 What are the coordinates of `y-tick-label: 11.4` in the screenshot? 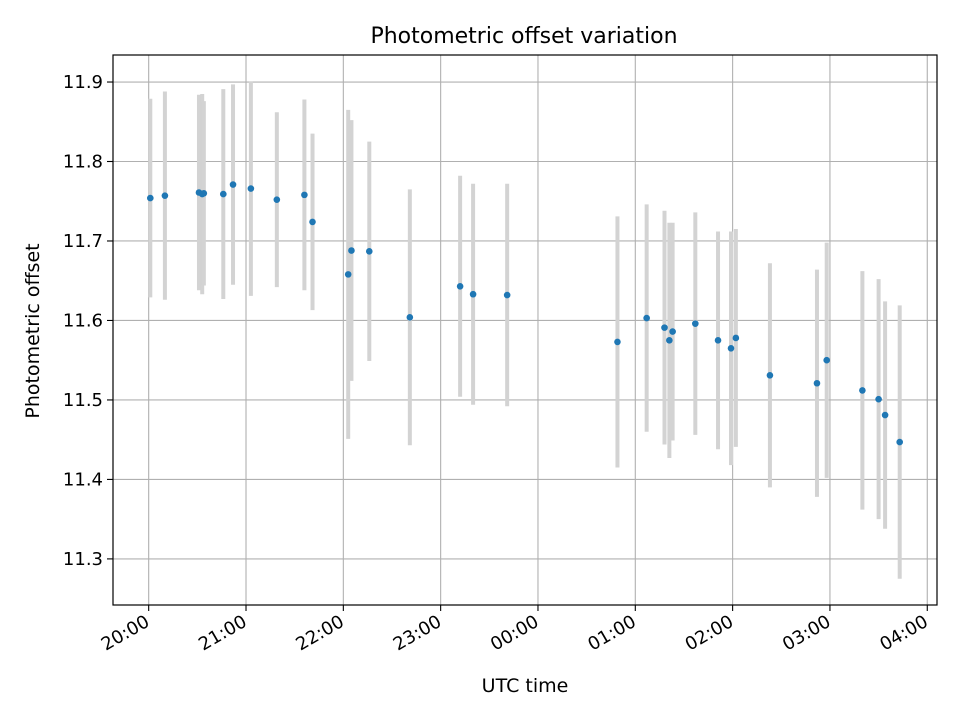 It's located at (83, 479).